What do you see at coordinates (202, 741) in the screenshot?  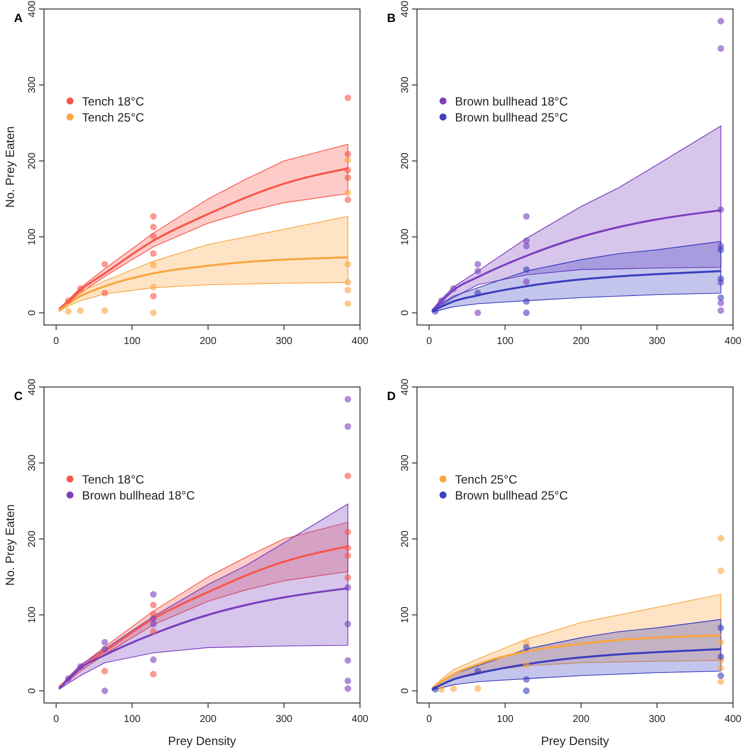 I see `x-axis-title: Prey Density` at bounding box center [202, 741].